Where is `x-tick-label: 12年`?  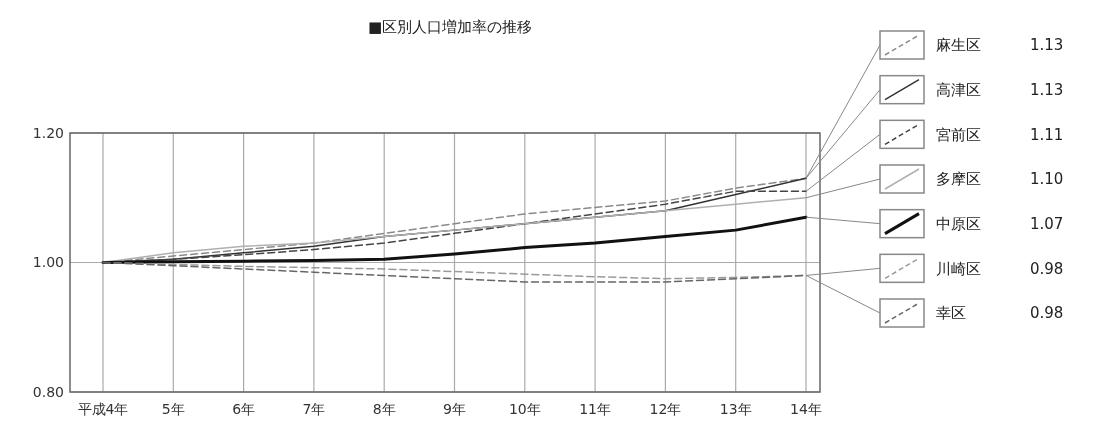 x-tick-label: 12年 is located at coordinates (665, 409).